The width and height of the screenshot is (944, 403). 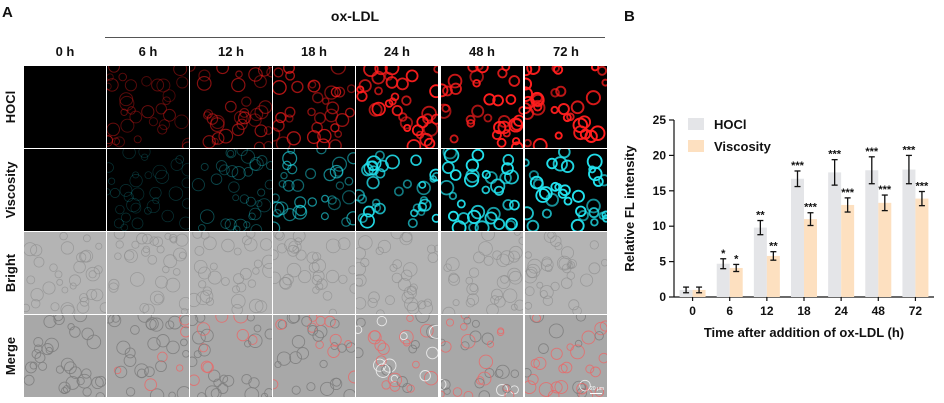 What do you see at coordinates (660, 191) in the screenshot?
I see `y-tick-label: 15` at bounding box center [660, 191].